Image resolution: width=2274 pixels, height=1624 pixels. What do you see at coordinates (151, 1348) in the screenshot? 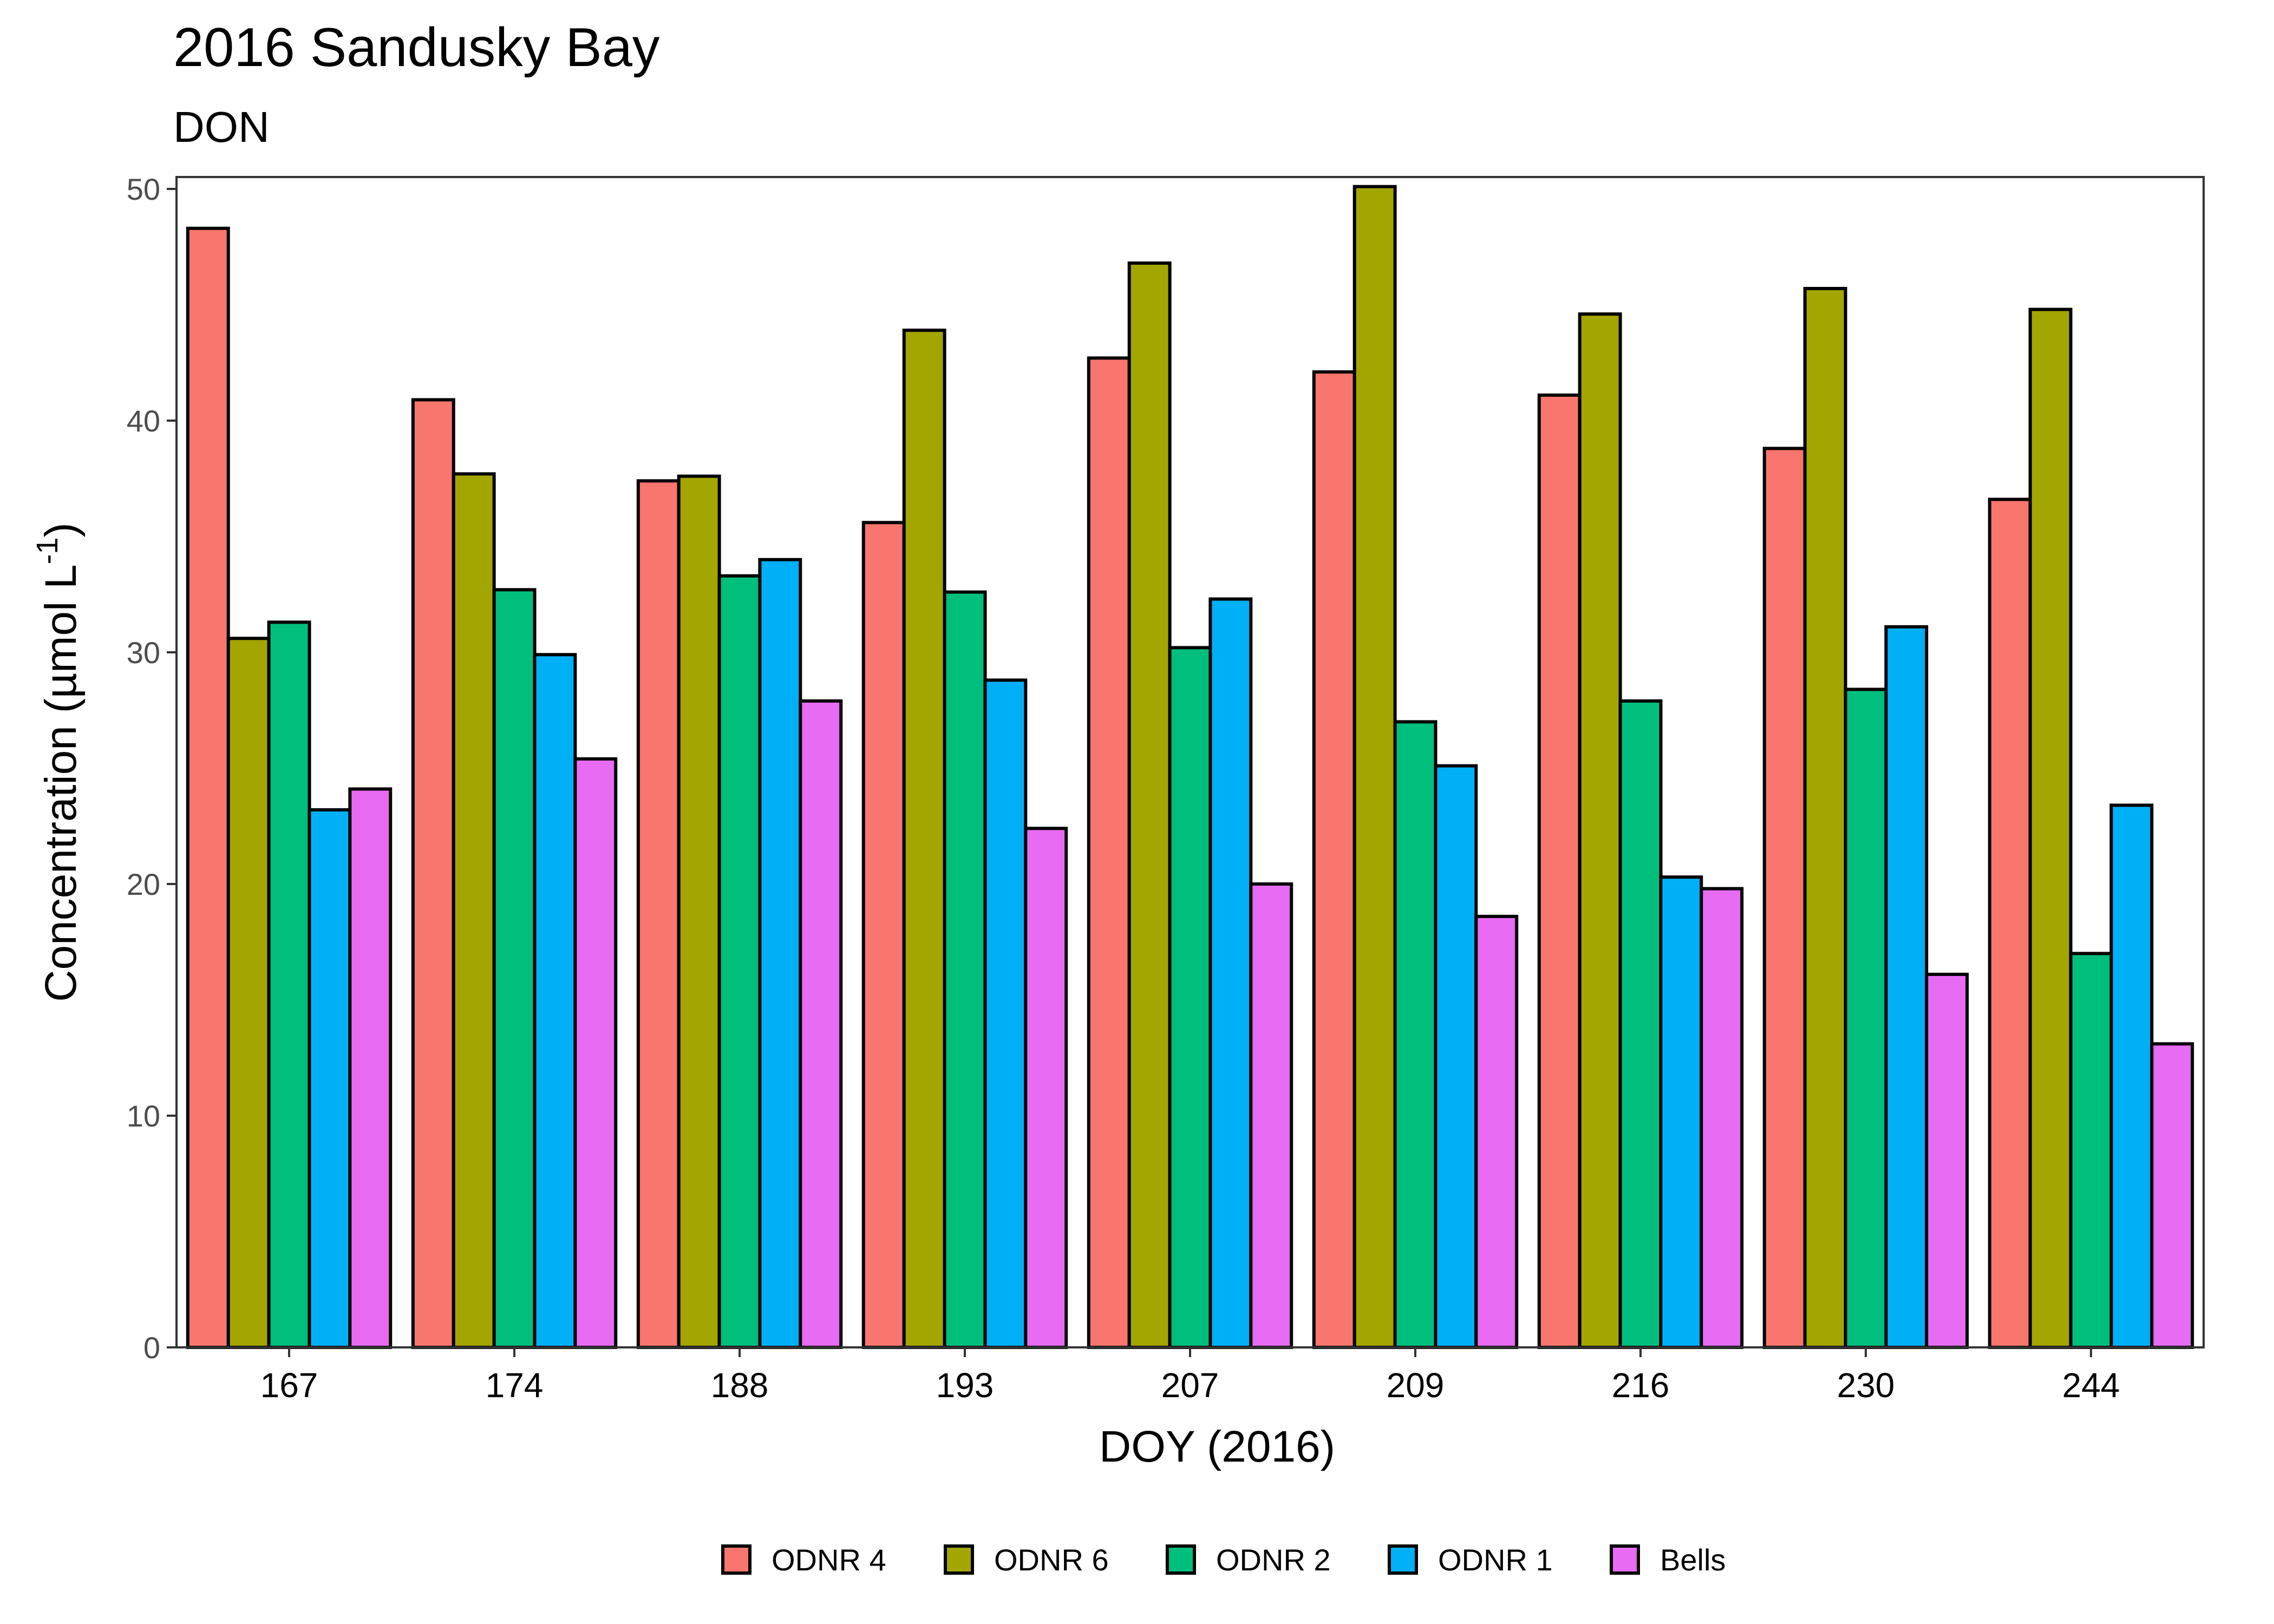
I see `y-tick-label: 0` at bounding box center [151, 1348].